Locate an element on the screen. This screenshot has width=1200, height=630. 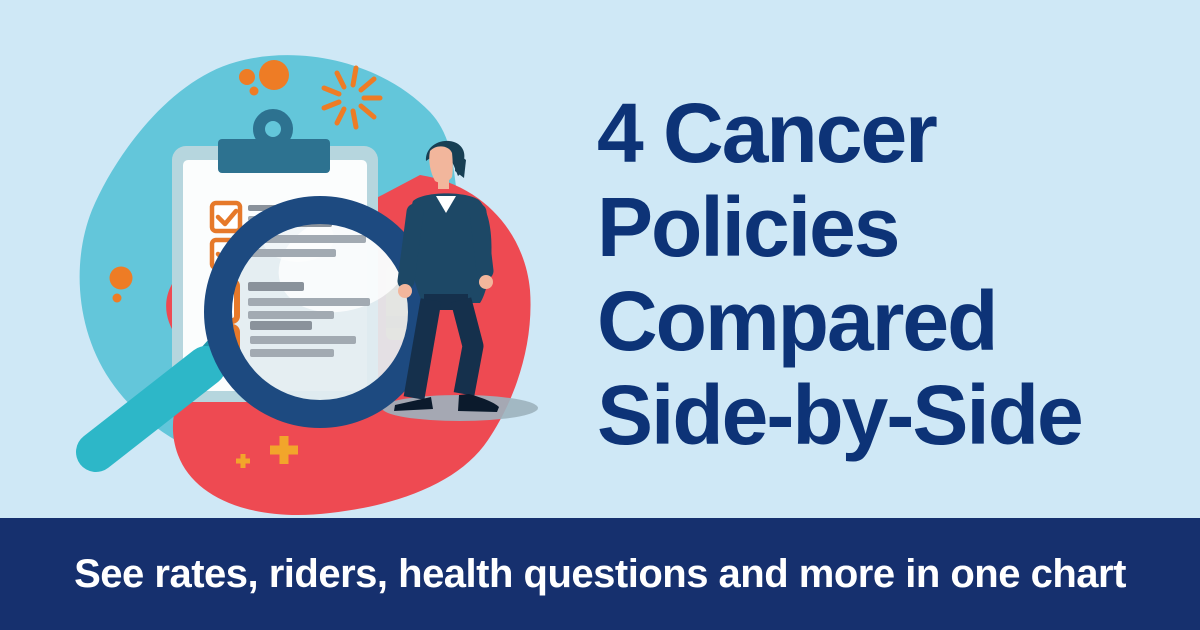
clipboard-clip is located at coordinates (274, 156).